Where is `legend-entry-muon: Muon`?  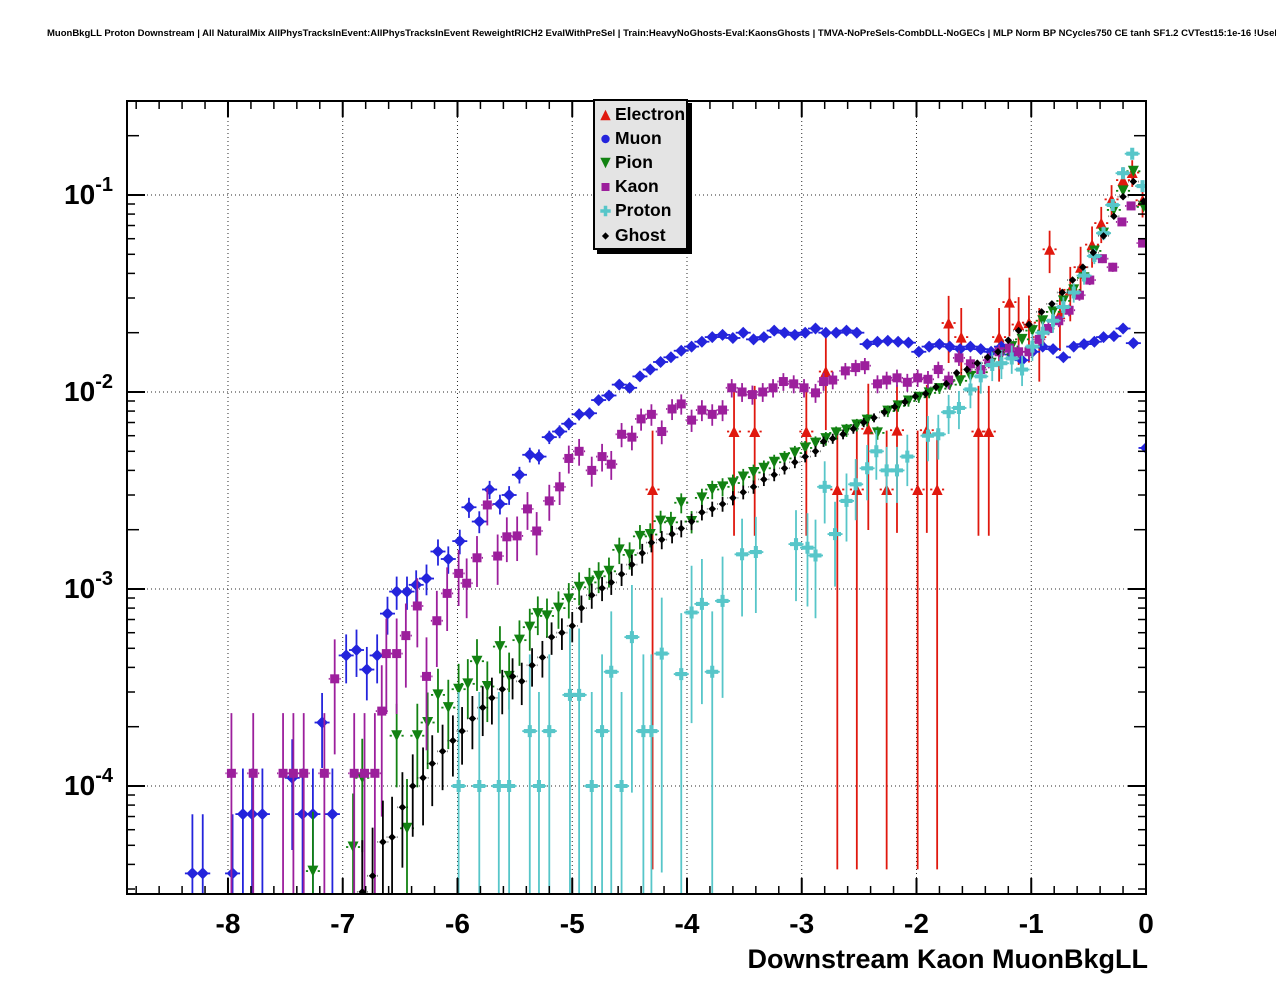
legend-entry-muon: Muon is located at coordinates (642, 138).